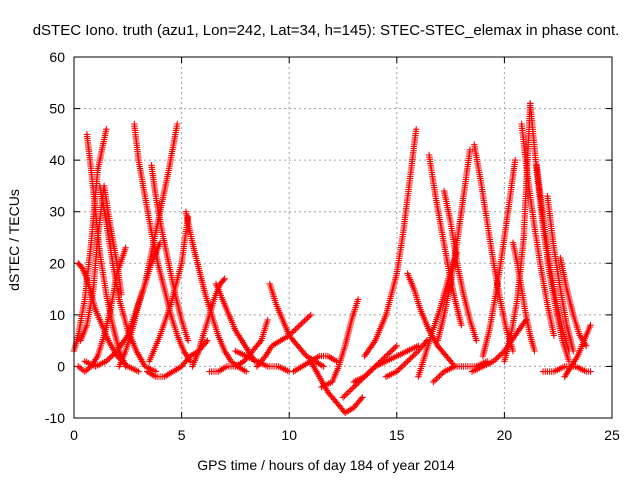 This screenshot has width=640, height=480. I want to click on x-axis-label: GPS time / hours of day 184 of year 2014, so click(326, 465).